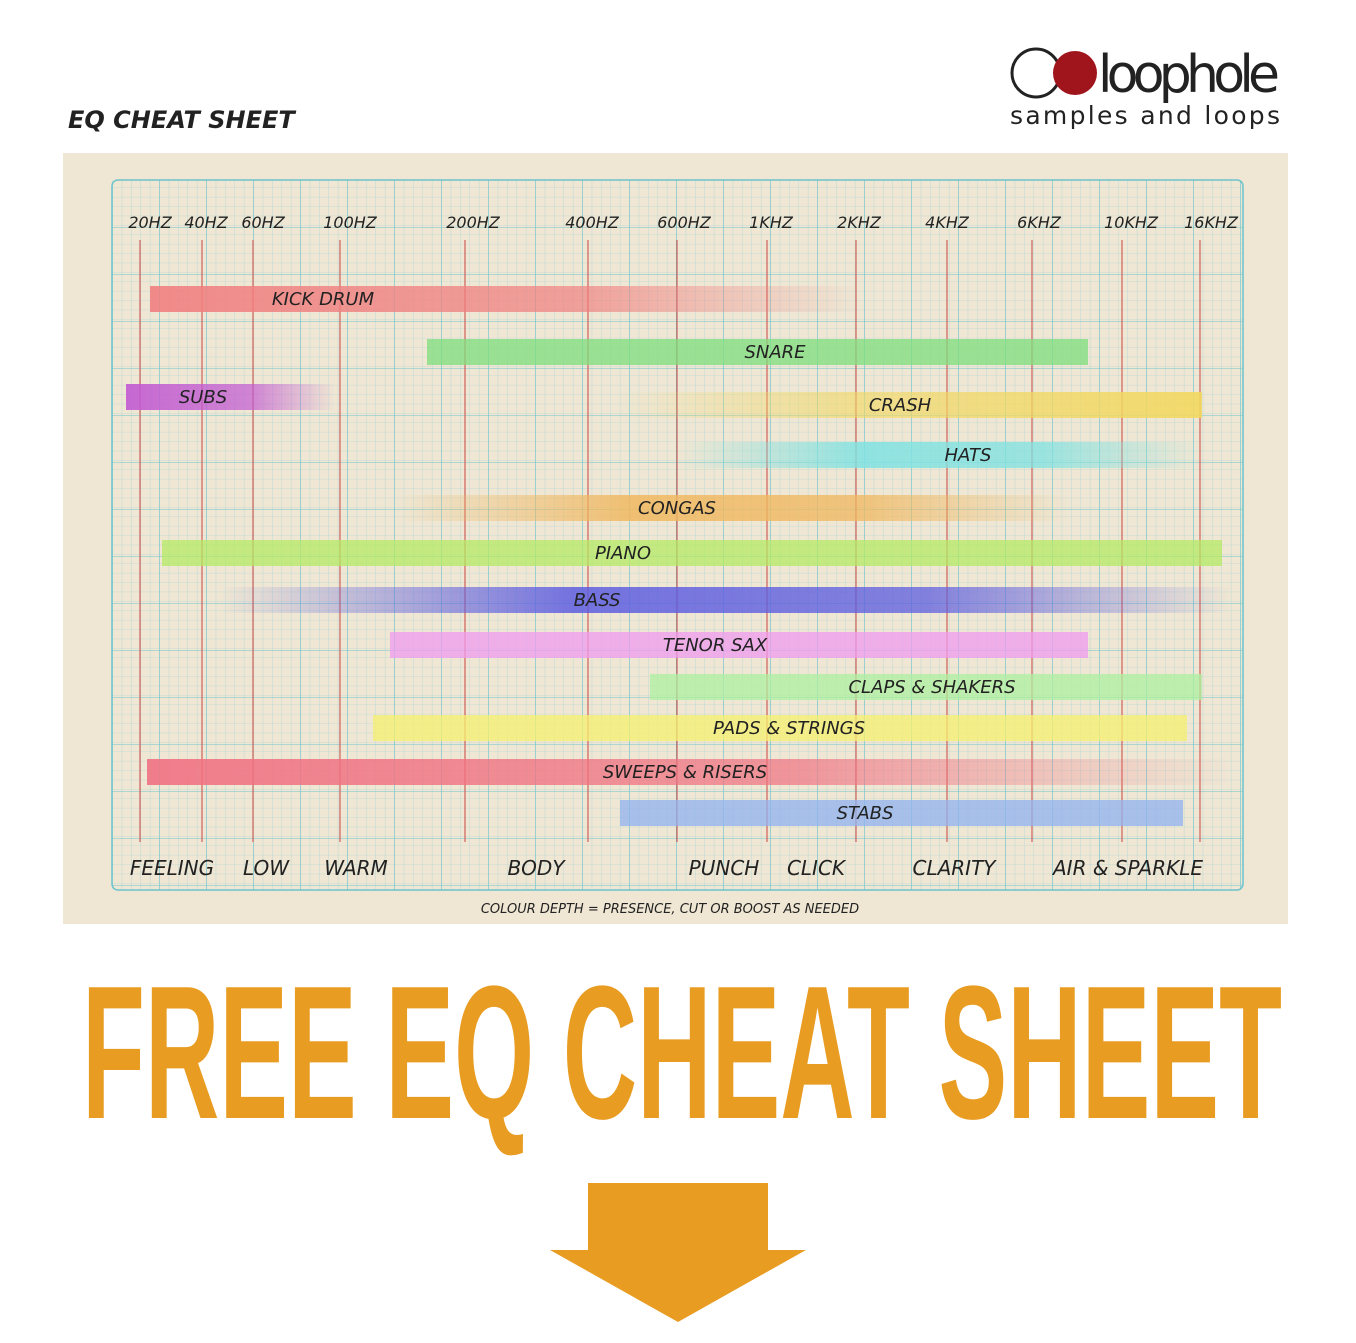 The width and height of the screenshot is (1356, 1343). I want to click on frequency-label: 16KHZ, so click(1211, 222).